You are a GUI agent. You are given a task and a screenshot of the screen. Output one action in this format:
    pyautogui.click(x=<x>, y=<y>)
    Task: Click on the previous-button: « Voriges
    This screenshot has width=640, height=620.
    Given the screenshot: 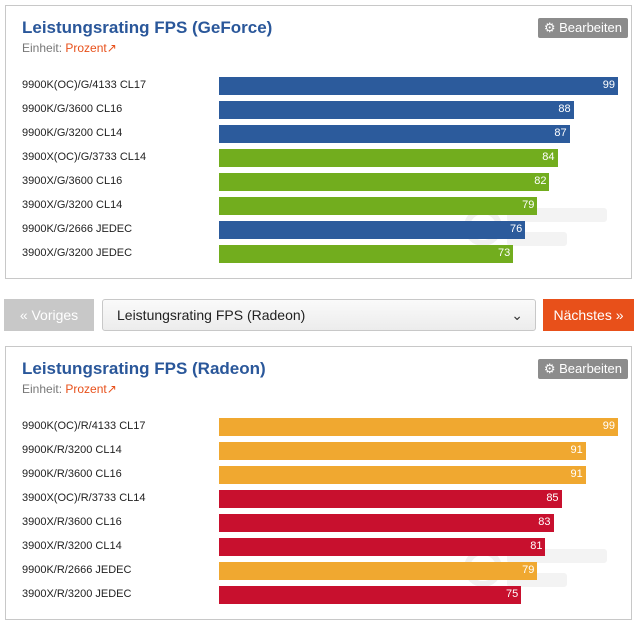 What is the action you would take?
    pyautogui.click(x=49, y=315)
    